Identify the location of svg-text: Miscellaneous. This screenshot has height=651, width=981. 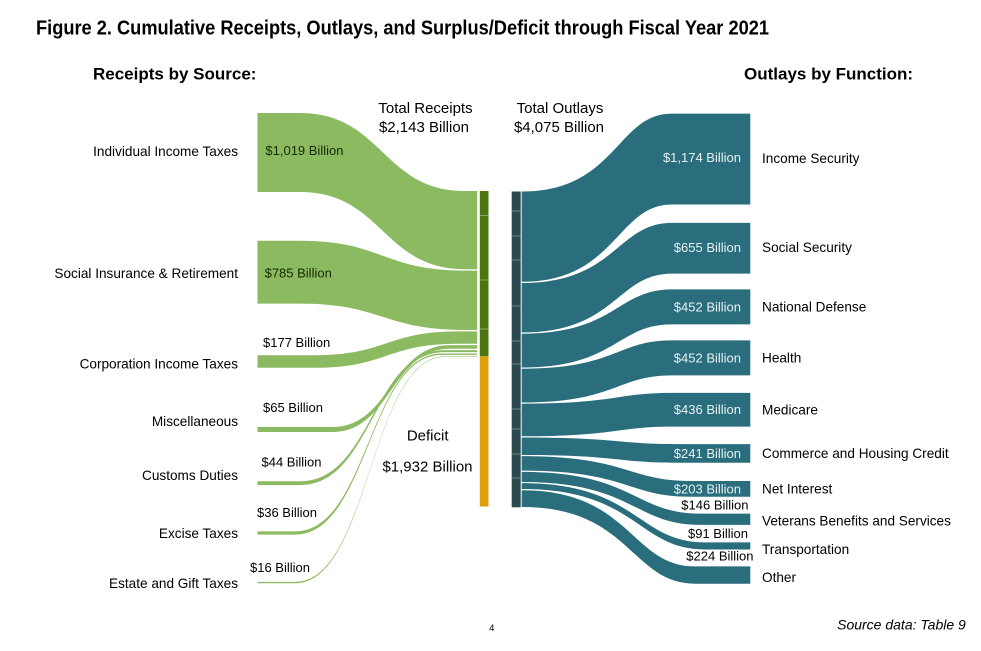
(195, 421).